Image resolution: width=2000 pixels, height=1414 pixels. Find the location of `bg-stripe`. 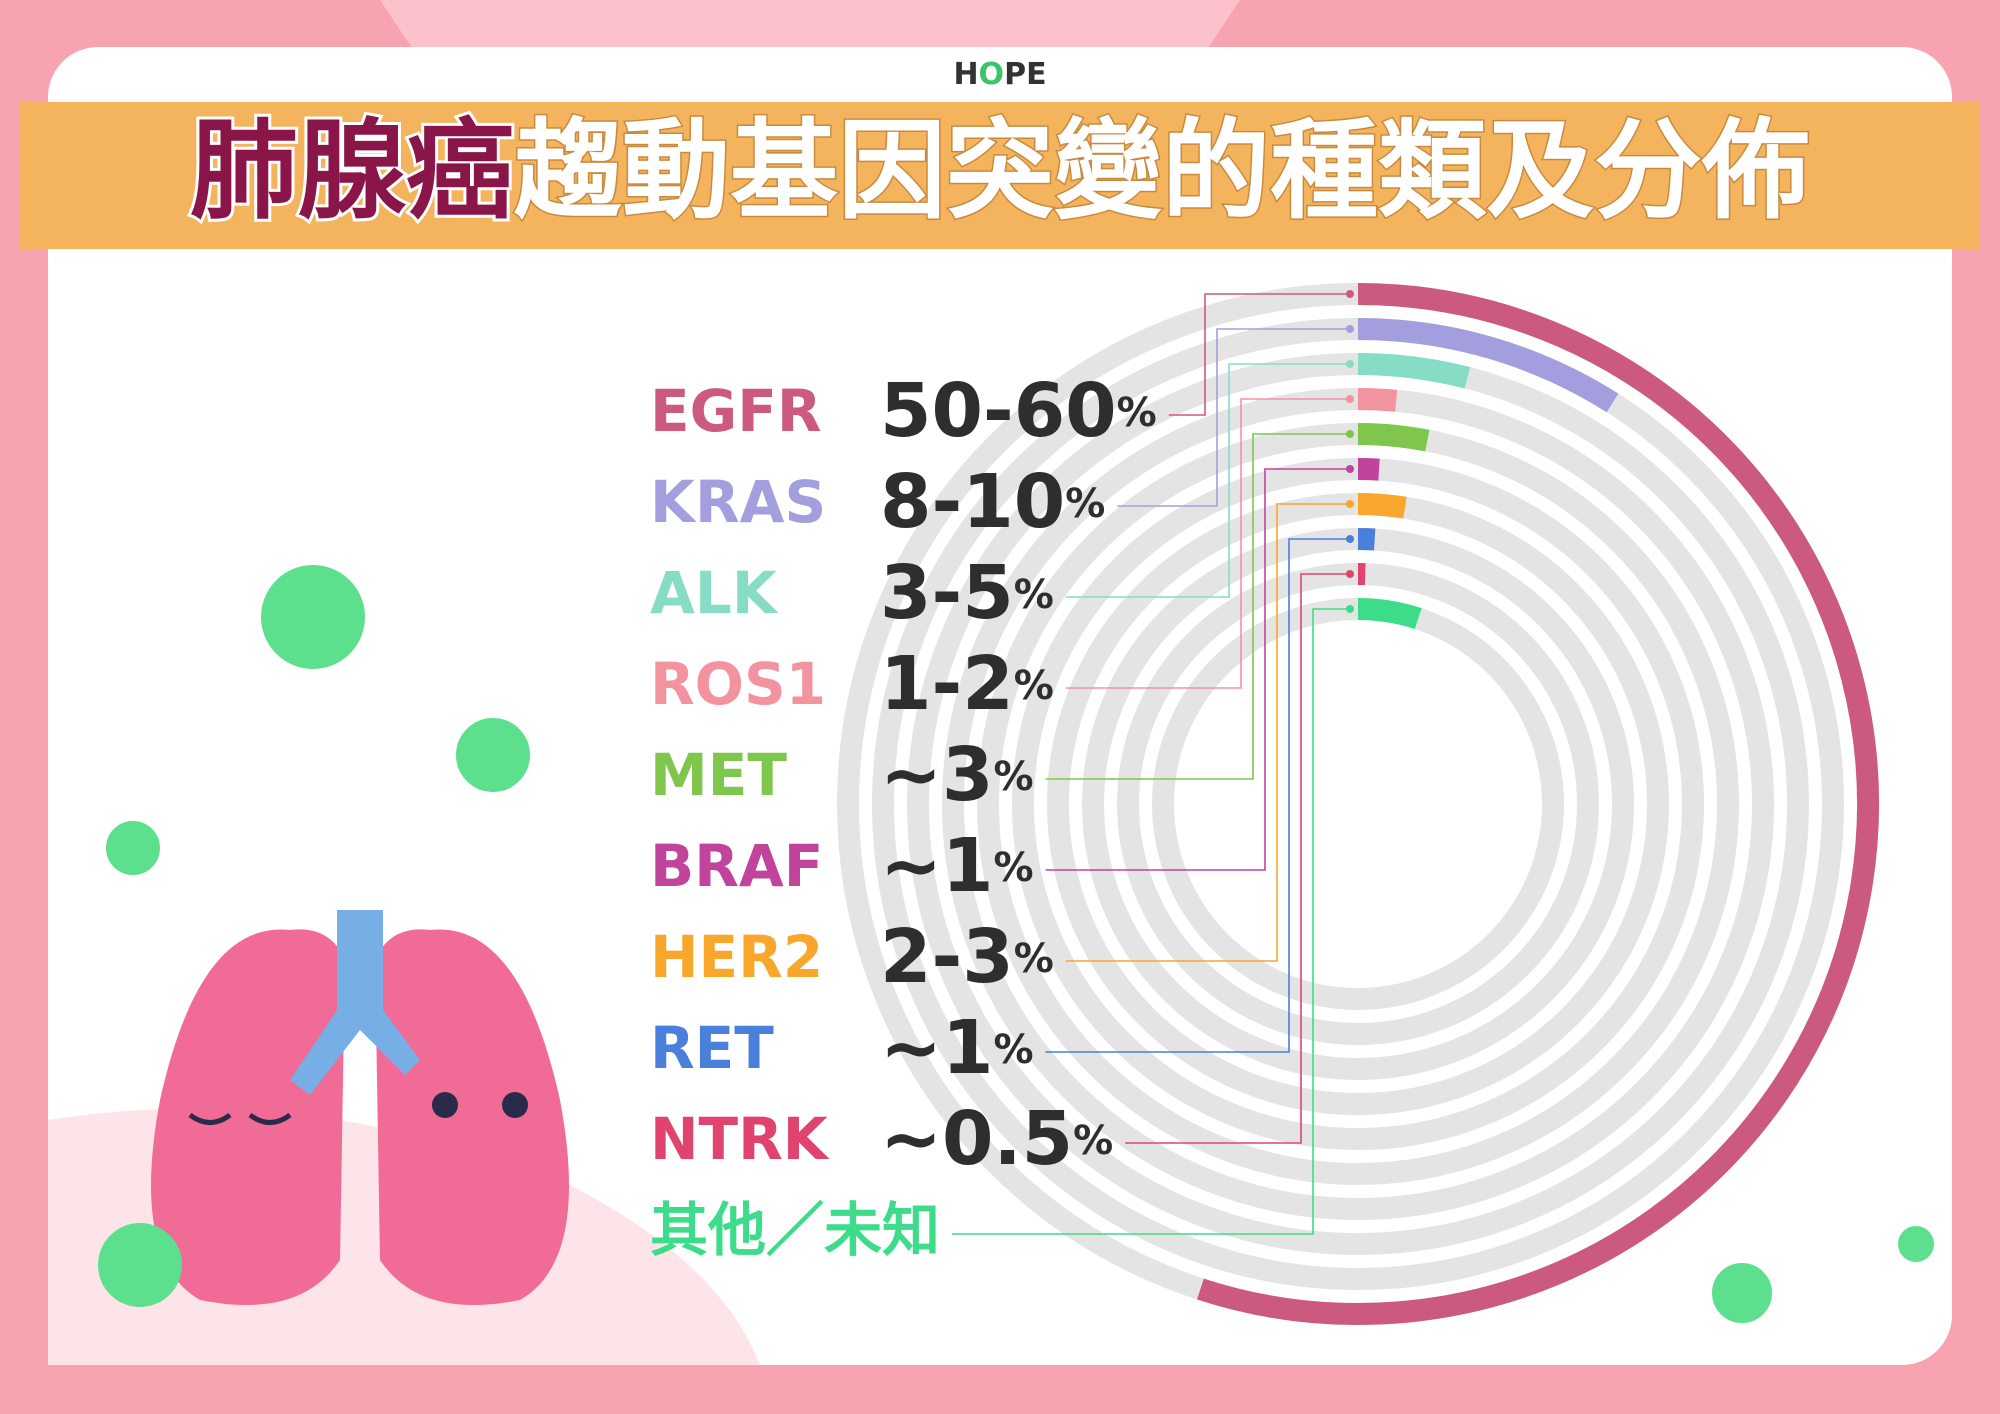

bg-stripe is located at coordinates (810, 30).